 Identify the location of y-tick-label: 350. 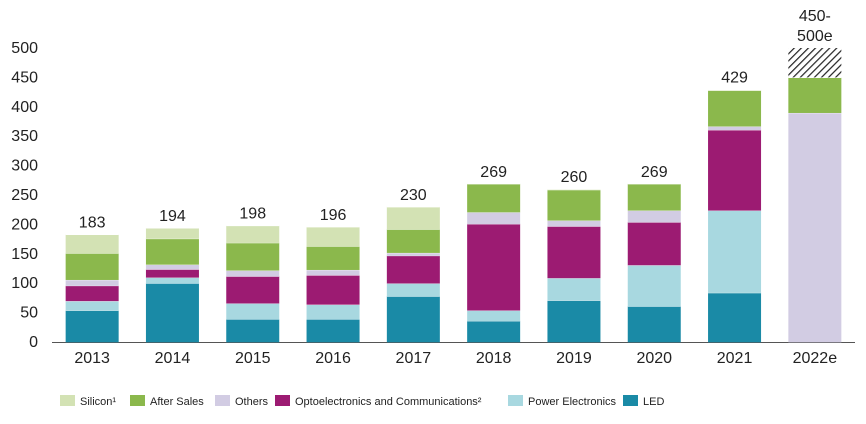
(24, 136).